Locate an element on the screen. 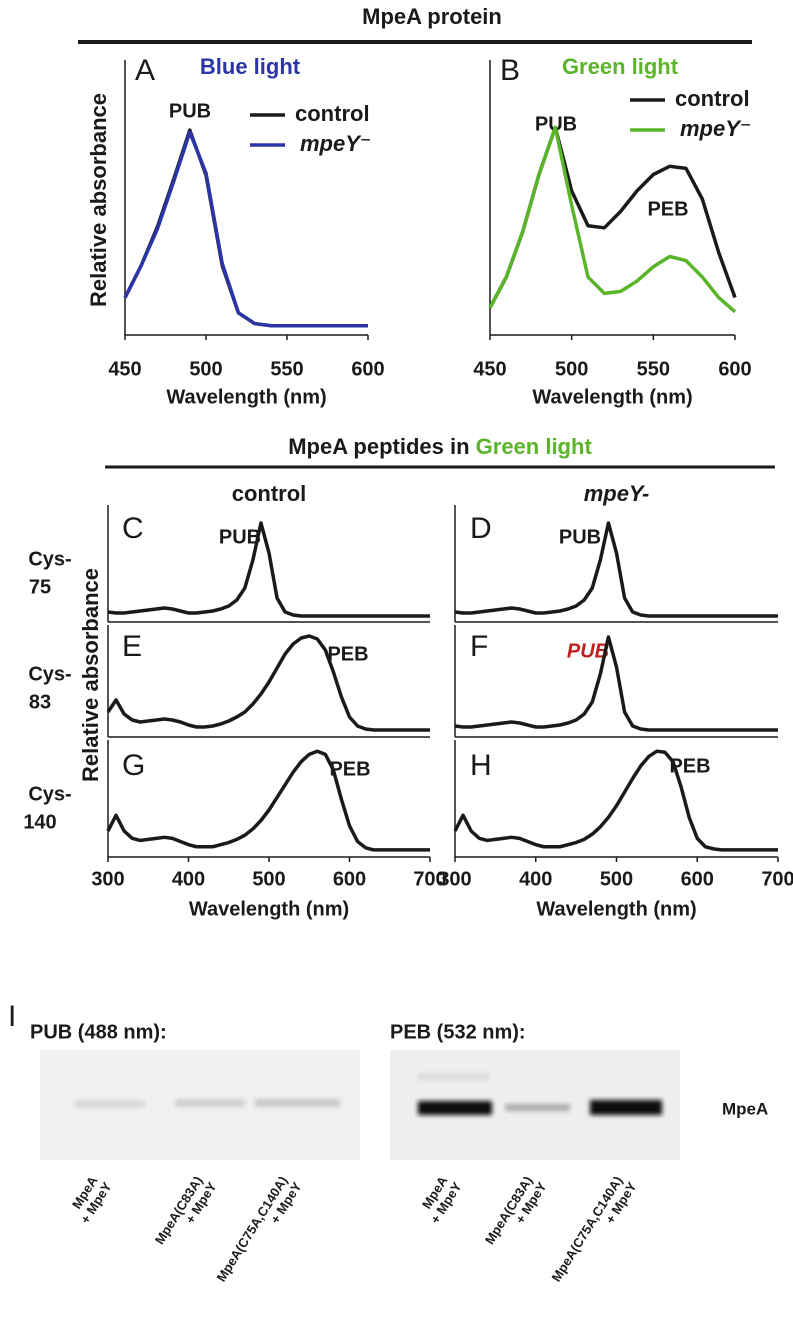  panel-letter: H is located at coordinates (481, 765).